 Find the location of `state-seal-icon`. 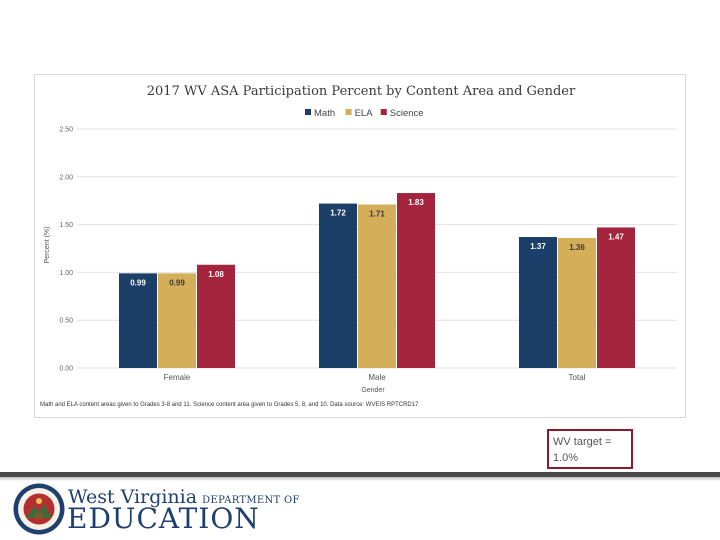

state-seal-icon is located at coordinates (39, 509).